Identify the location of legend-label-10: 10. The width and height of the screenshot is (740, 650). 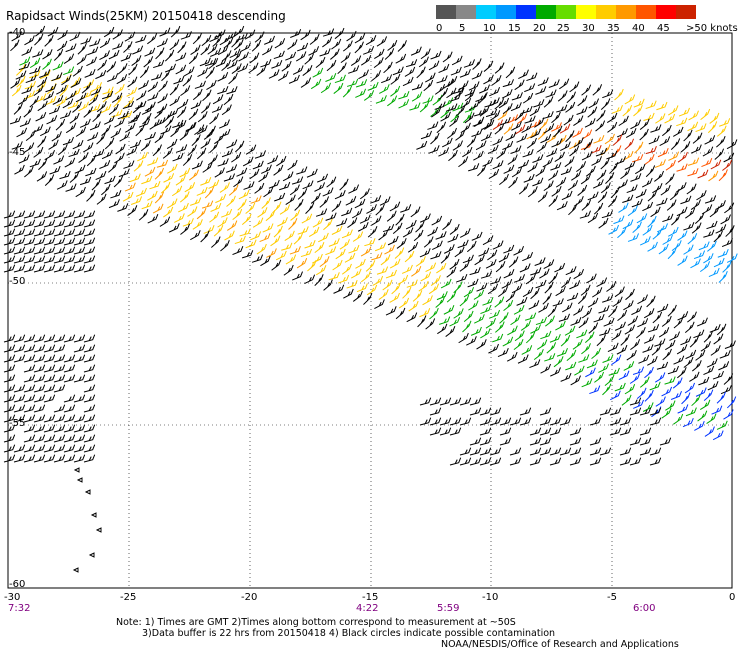
(489, 28).